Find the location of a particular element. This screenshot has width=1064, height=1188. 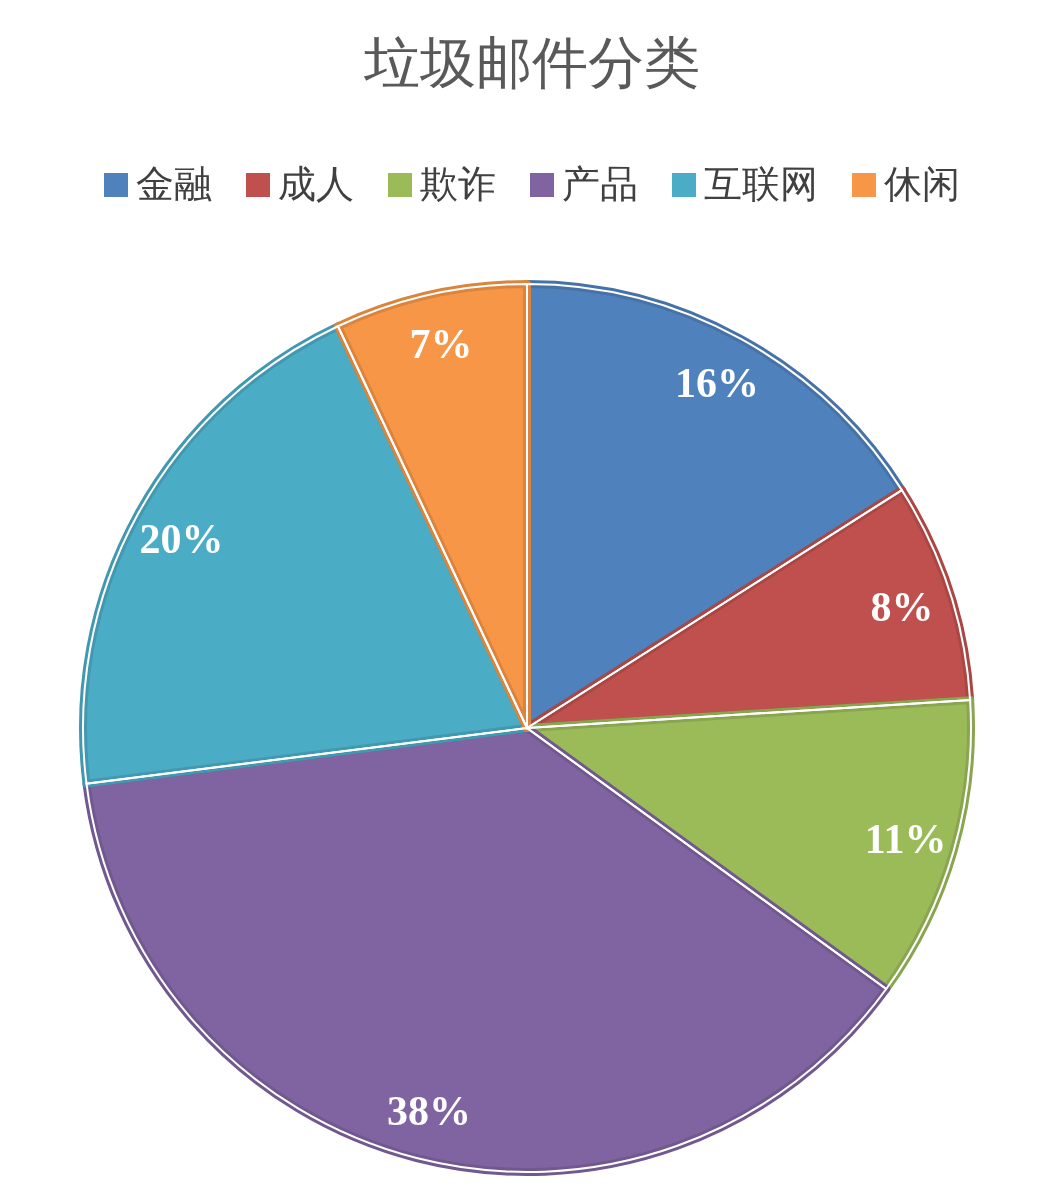

legend-label: 金融 is located at coordinates (174, 184).